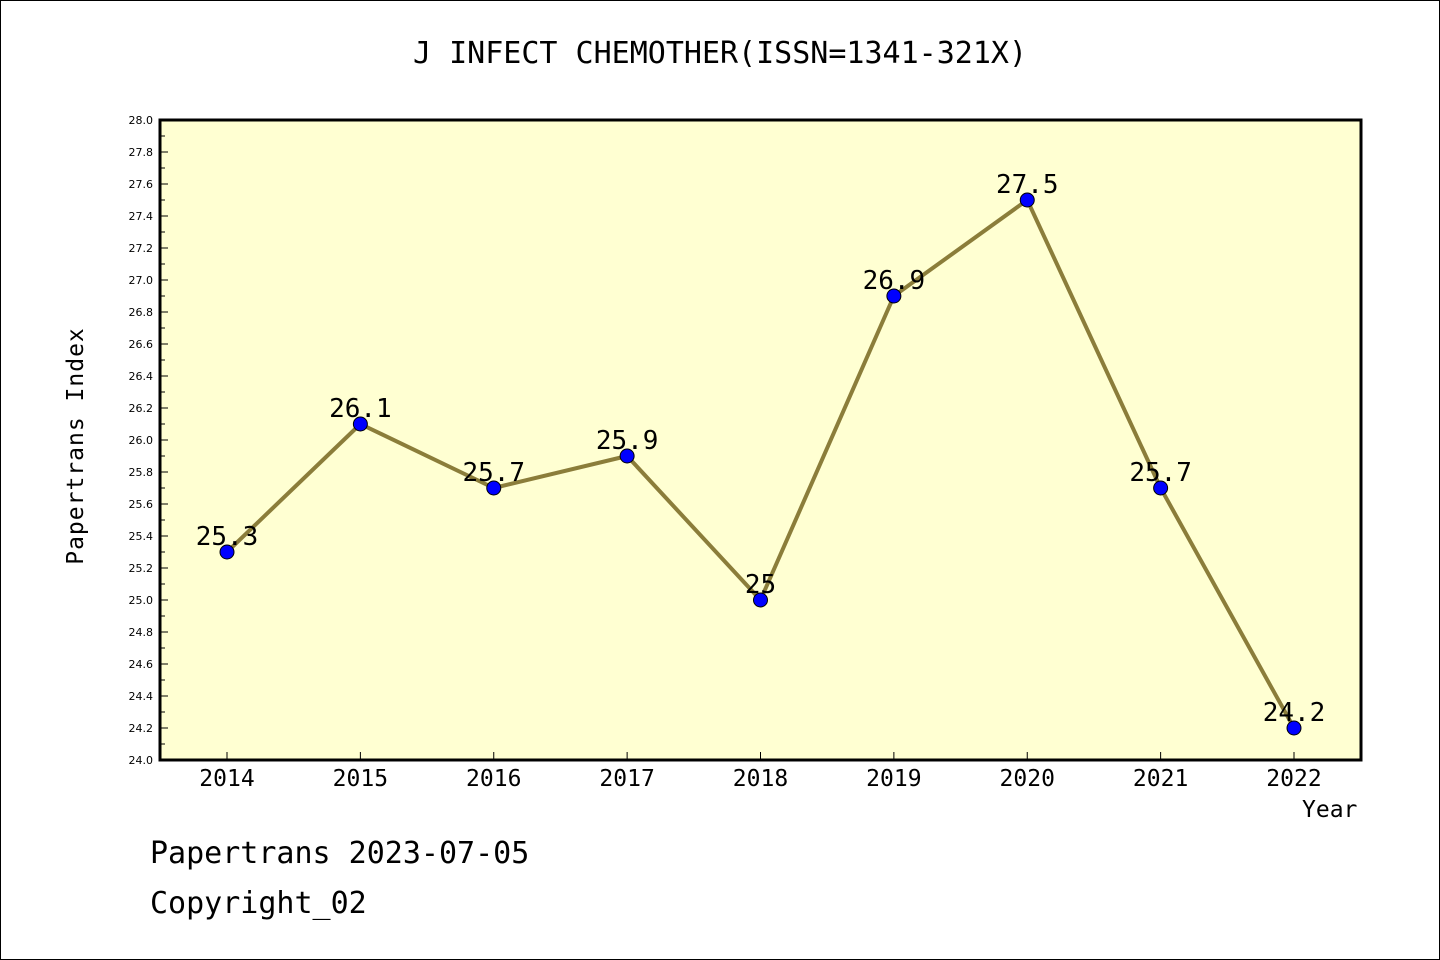 Image resolution: width=1440 pixels, height=960 pixels. Describe the element at coordinates (360, 779) in the screenshot. I see `x-tick-label: 2015` at that location.